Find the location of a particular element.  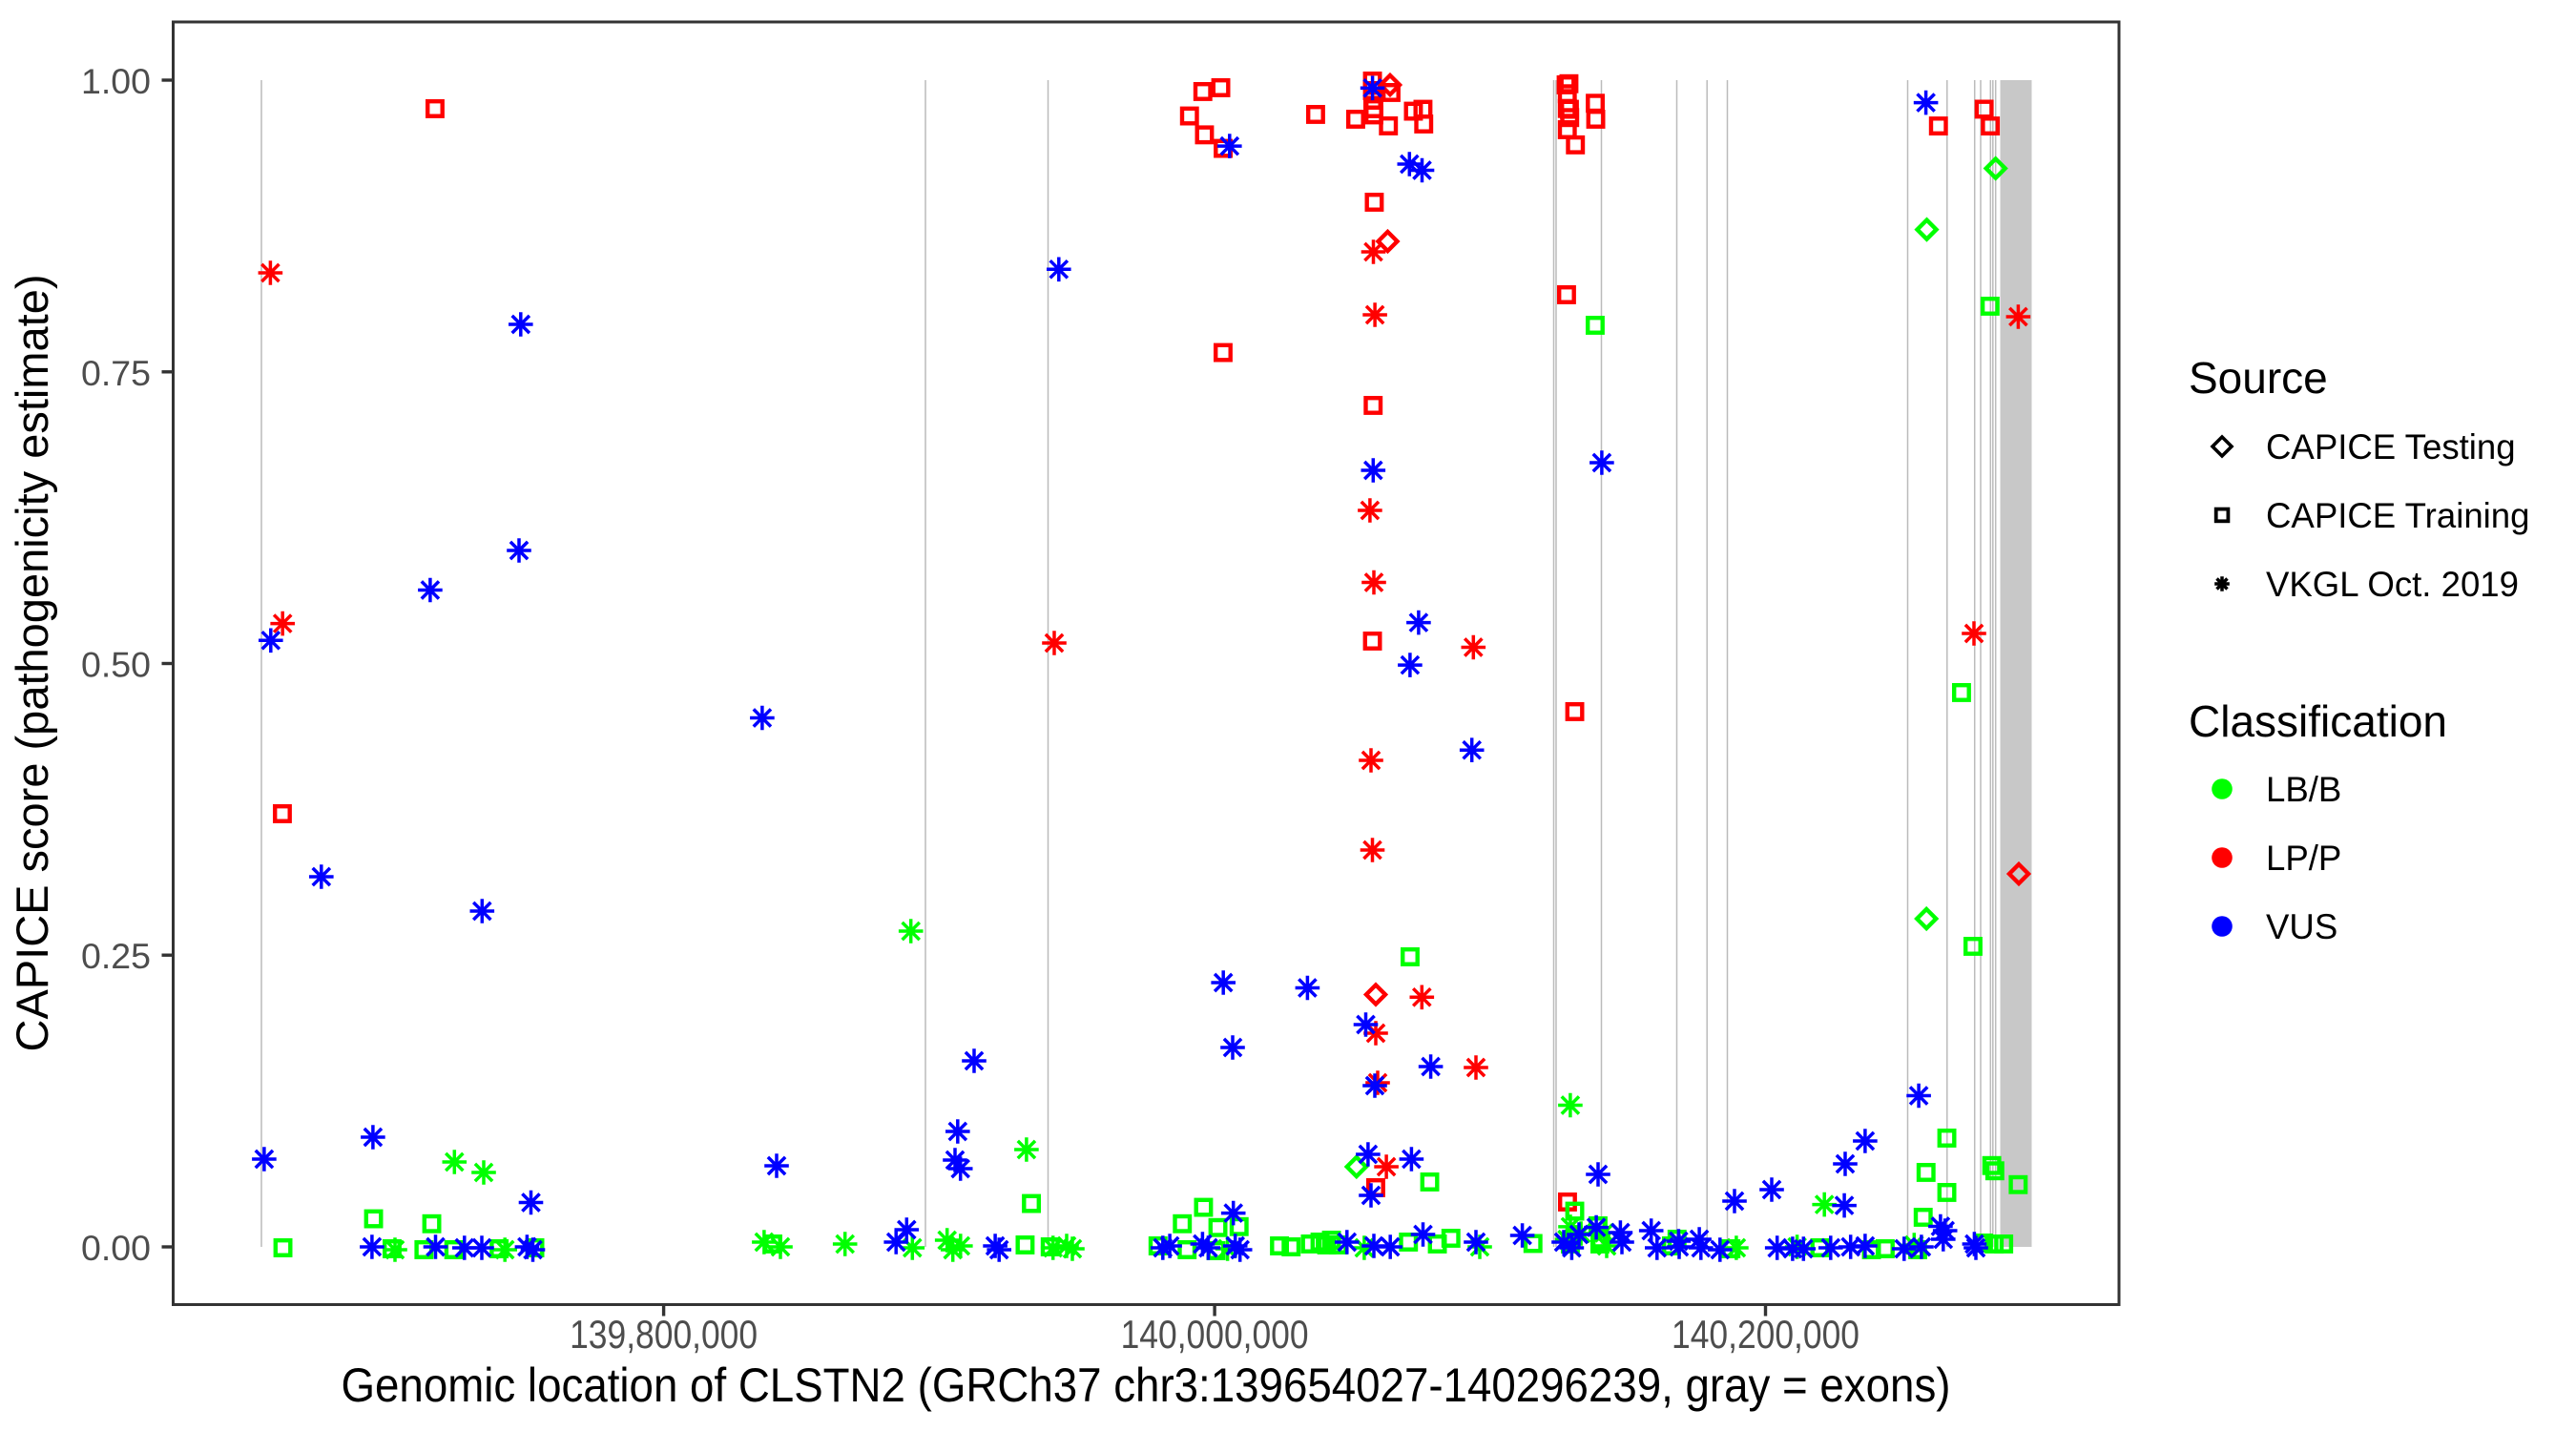

svg-text: Classification is located at coordinates (2318, 721).